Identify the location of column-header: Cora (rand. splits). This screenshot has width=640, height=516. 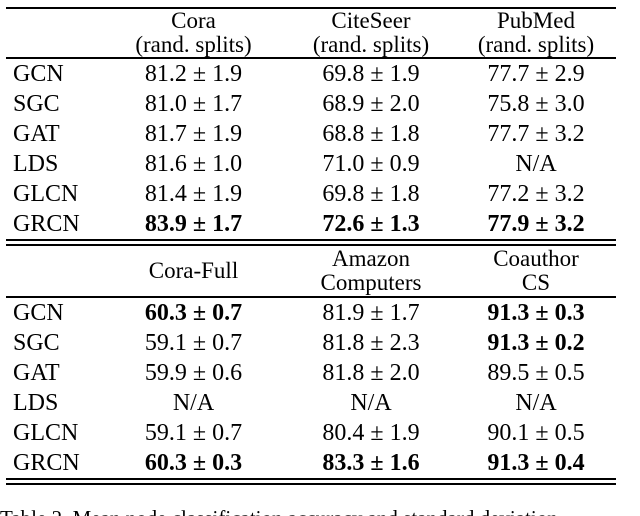
(193, 33).